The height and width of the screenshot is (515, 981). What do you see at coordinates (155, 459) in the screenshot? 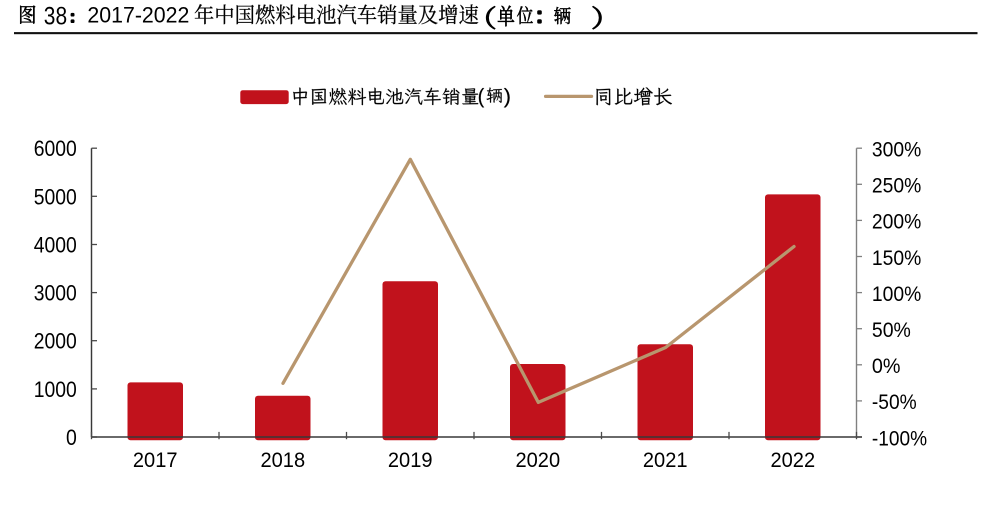
I see `svg-text: 2017` at bounding box center [155, 459].